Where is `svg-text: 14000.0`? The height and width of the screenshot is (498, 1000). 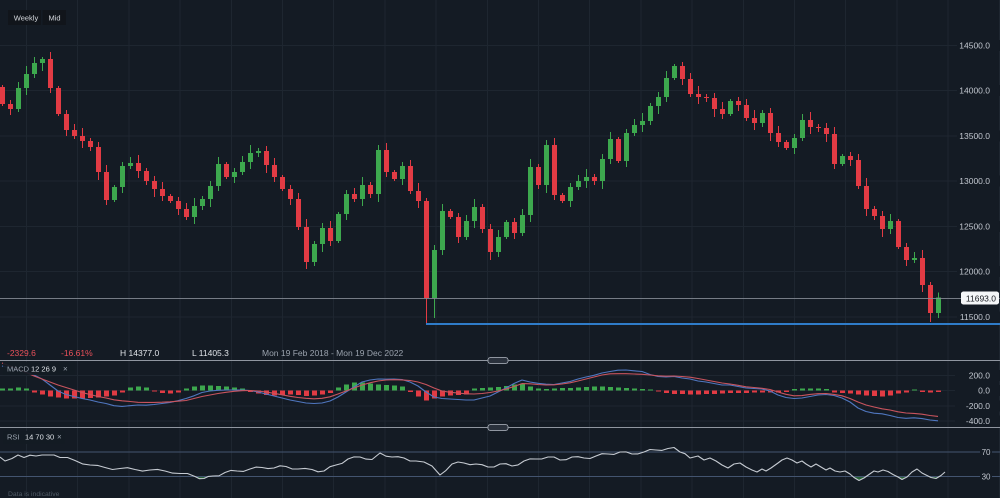 svg-text: 14000.0 is located at coordinates (974, 91).